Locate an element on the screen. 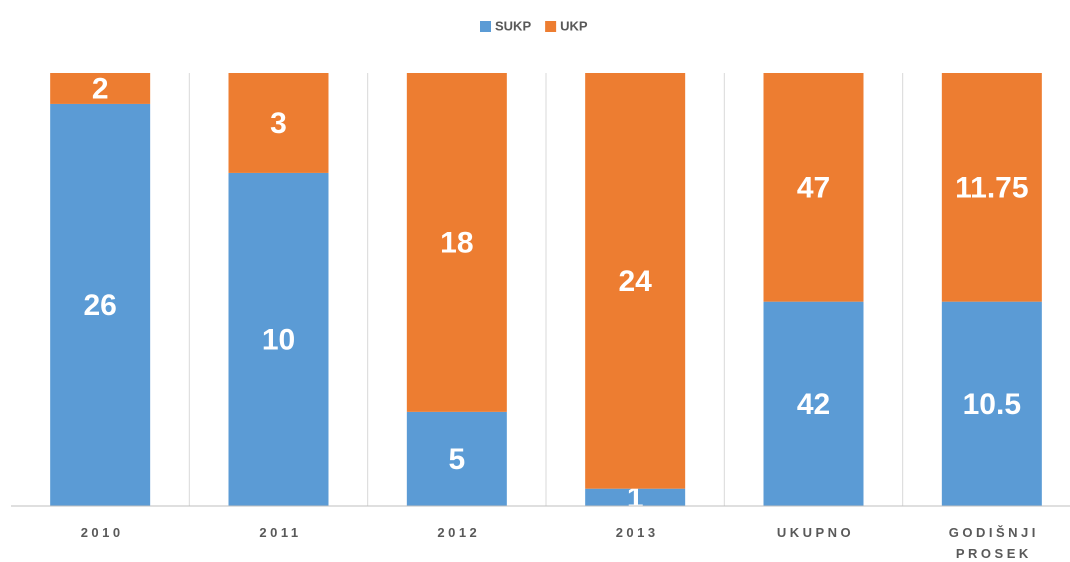 The width and height of the screenshot is (1070, 562). x-tick-label: GODIŠNJI PROSEK is located at coordinates (993, 543).